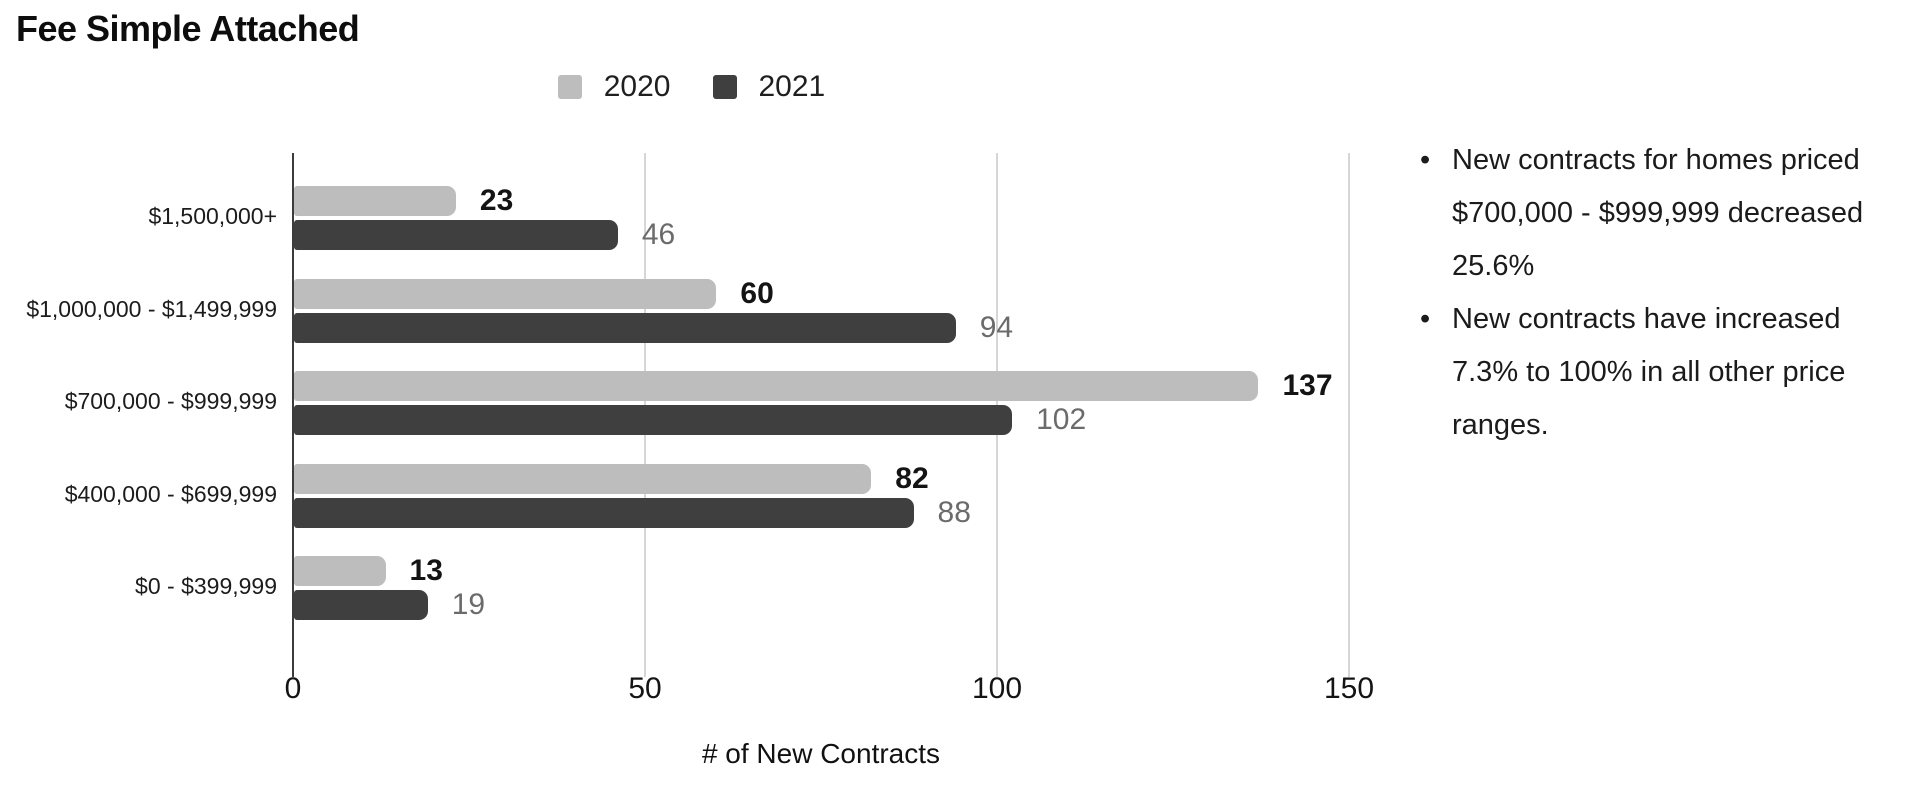 The width and height of the screenshot is (1920, 791). I want to click on legend-label-2020: 2020, so click(637, 86).